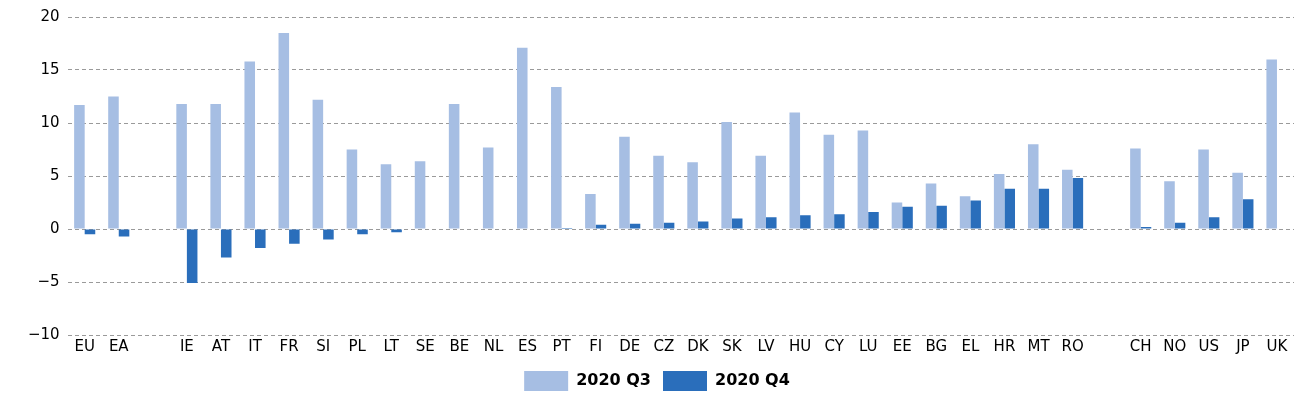  Describe the element at coordinates (1242, 345) in the screenshot. I see `x-tick-label: JP` at that location.